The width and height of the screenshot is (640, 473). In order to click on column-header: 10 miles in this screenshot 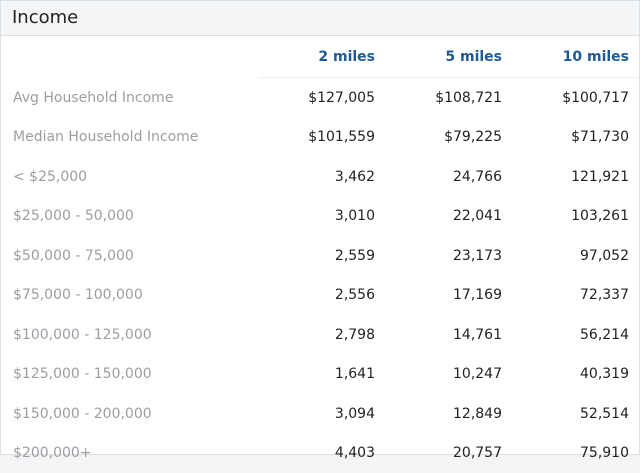, I will do `click(575, 57)`.